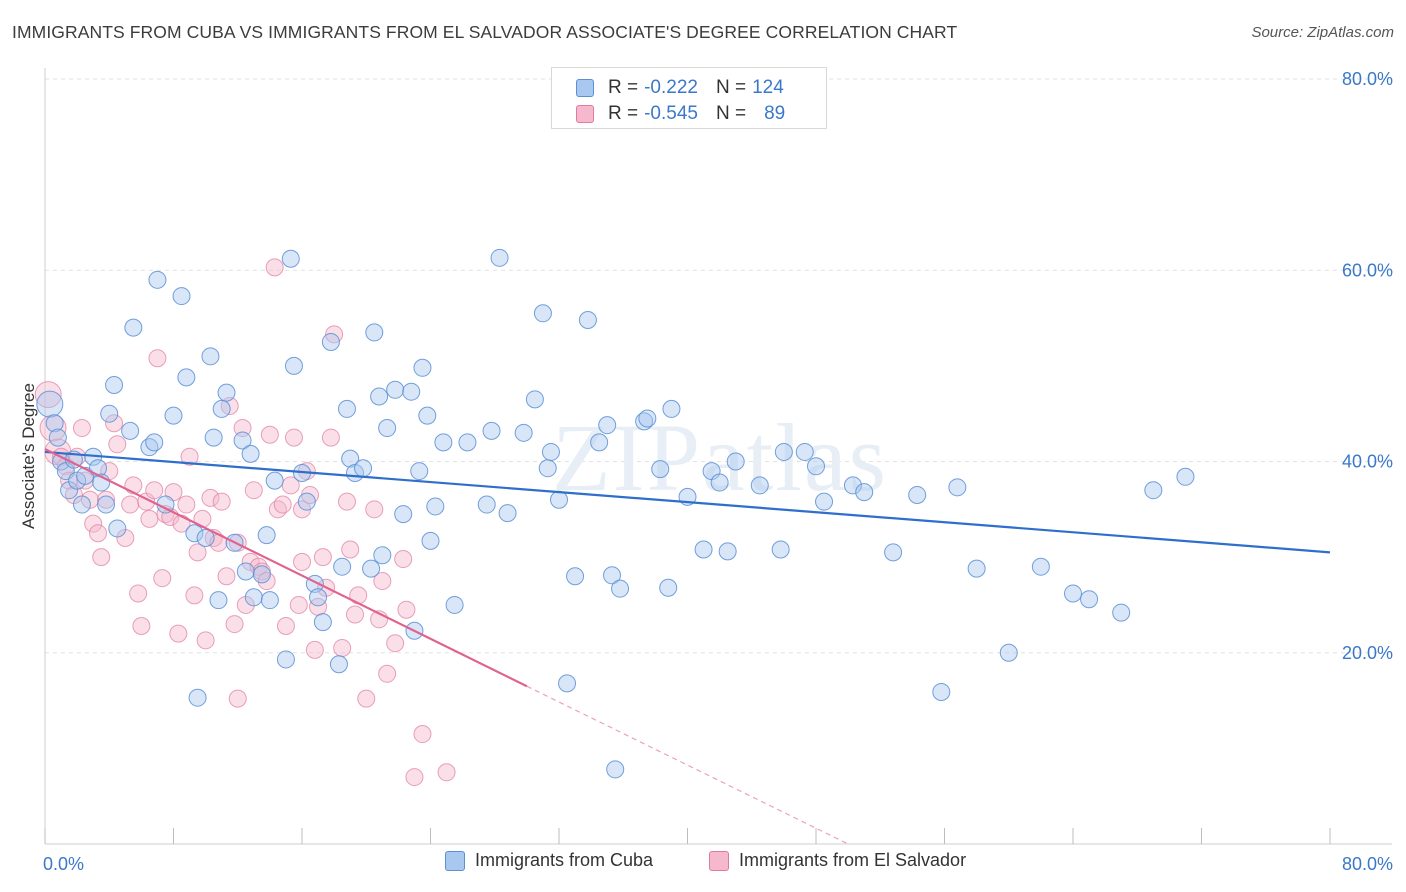 The image size is (1406, 892). Describe the element at coordinates (719, 860) in the screenshot. I see `legend-swatch-el-salvador` at that location.